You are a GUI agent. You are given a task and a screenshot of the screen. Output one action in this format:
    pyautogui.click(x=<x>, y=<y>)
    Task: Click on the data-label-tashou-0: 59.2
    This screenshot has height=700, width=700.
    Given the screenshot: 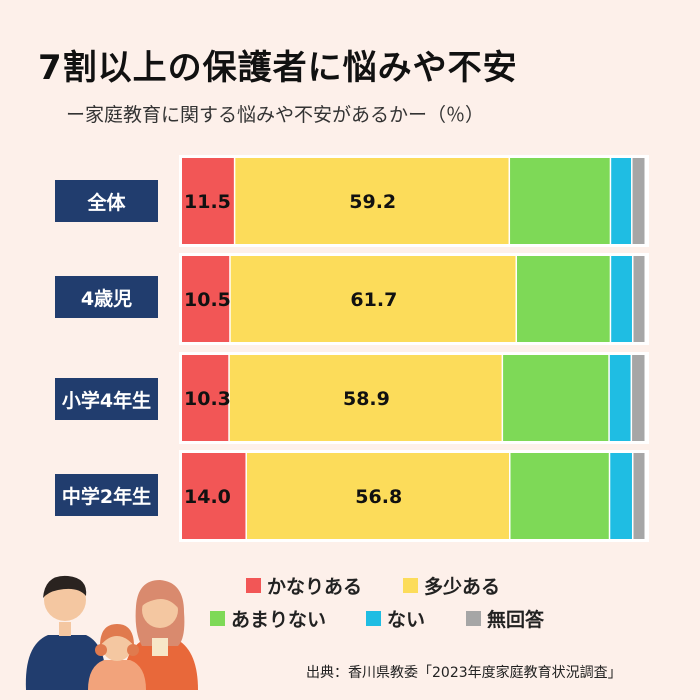 What is the action you would take?
    pyautogui.click(x=372, y=202)
    